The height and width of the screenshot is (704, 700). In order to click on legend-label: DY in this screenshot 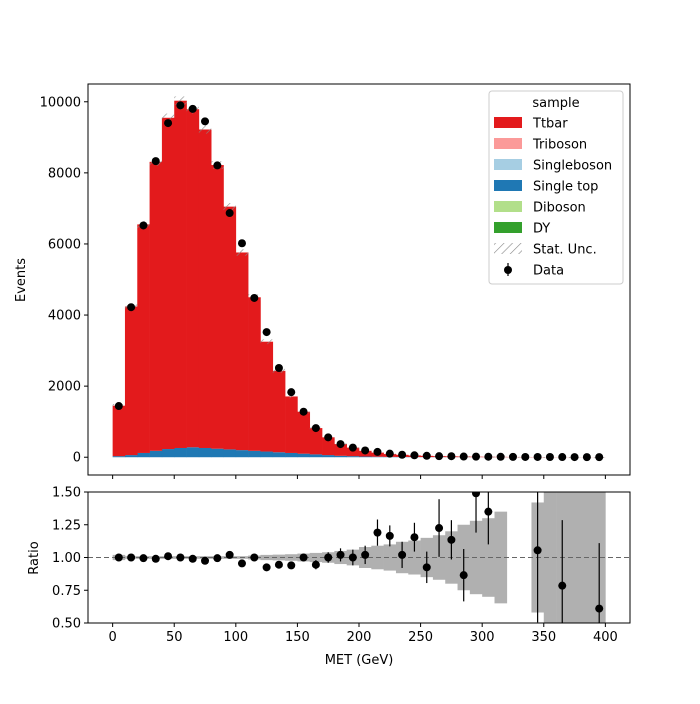, I will do `click(541, 229)`.